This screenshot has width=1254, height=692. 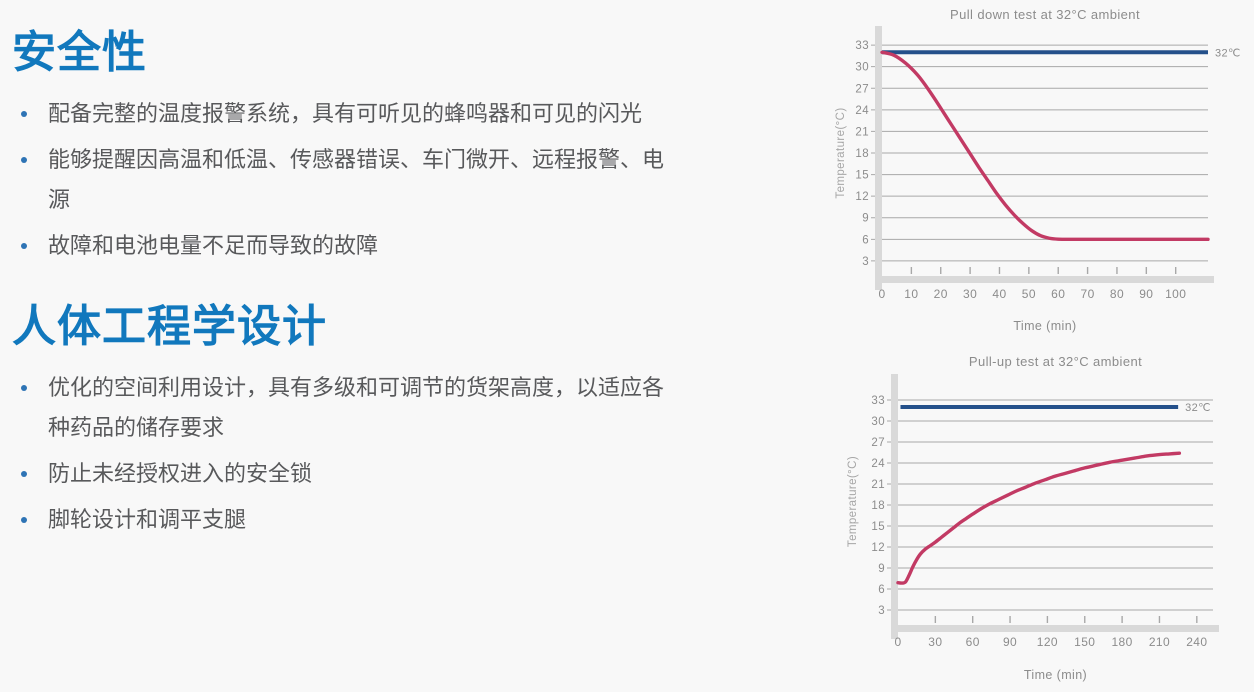 I want to click on svg-text: 100, so click(x=1175, y=294).